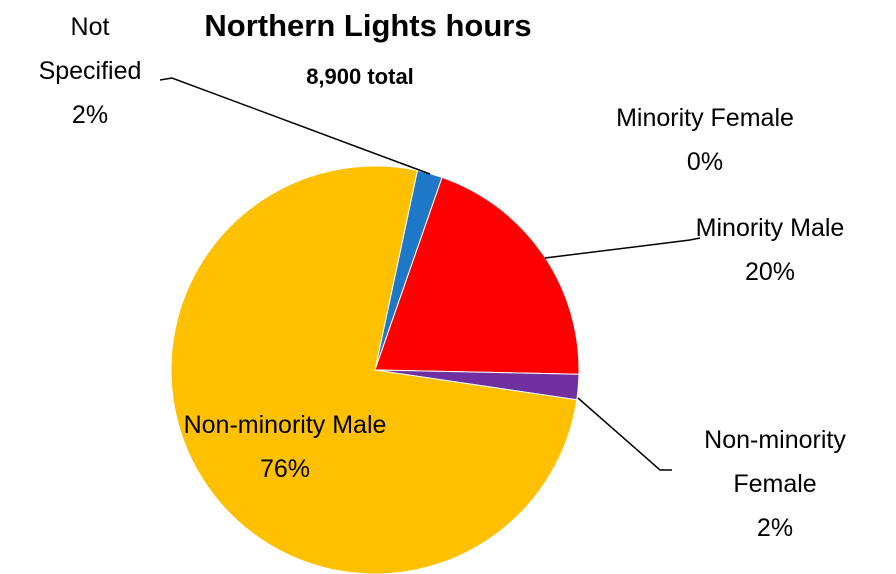 The width and height of the screenshot is (896, 574). What do you see at coordinates (770, 250) in the screenshot?
I see `slice-label: Minority Male 20%` at bounding box center [770, 250].